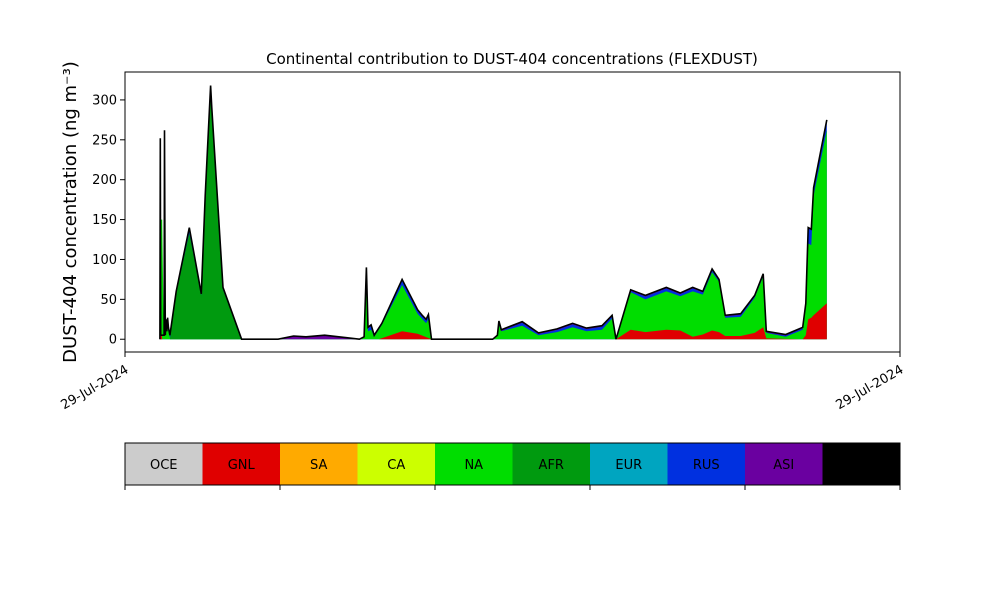 The image size is (1000, 600). I want to click on y-tick-label: 300, so click(104, 100).